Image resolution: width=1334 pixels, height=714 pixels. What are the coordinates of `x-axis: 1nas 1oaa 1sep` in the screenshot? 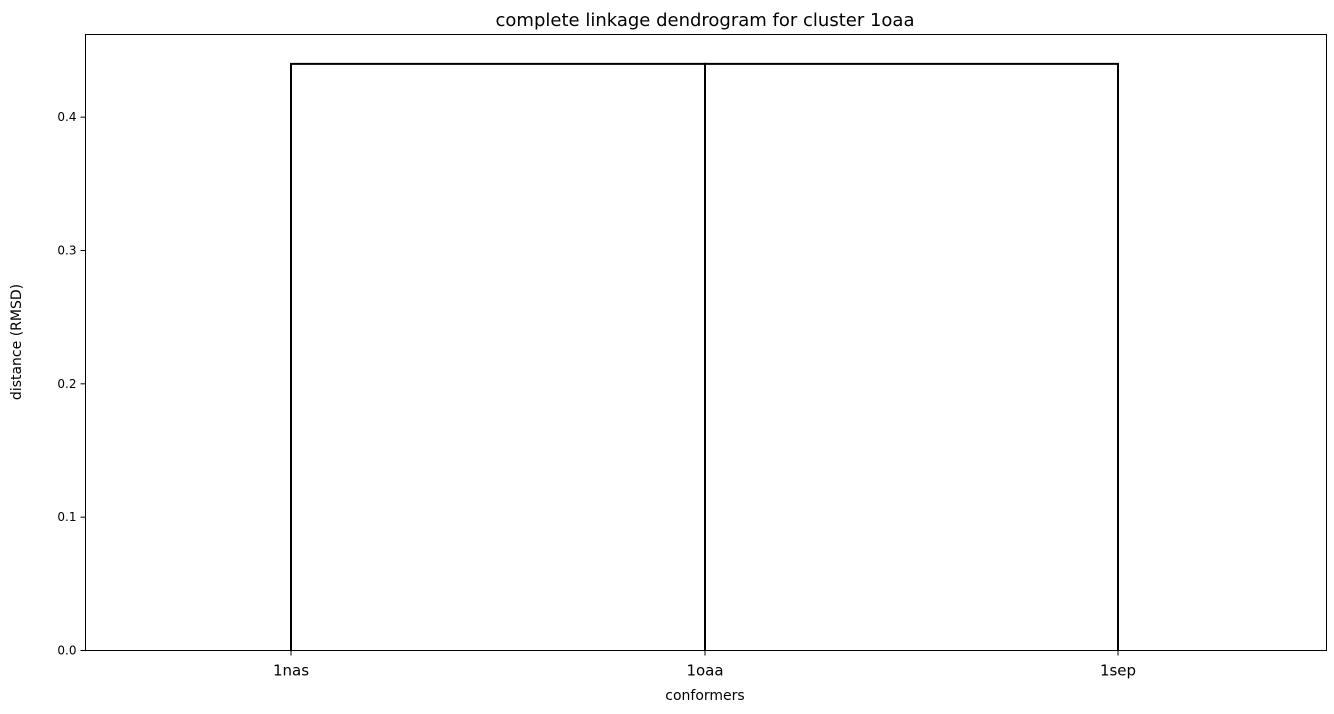 It's located at (704, 665).